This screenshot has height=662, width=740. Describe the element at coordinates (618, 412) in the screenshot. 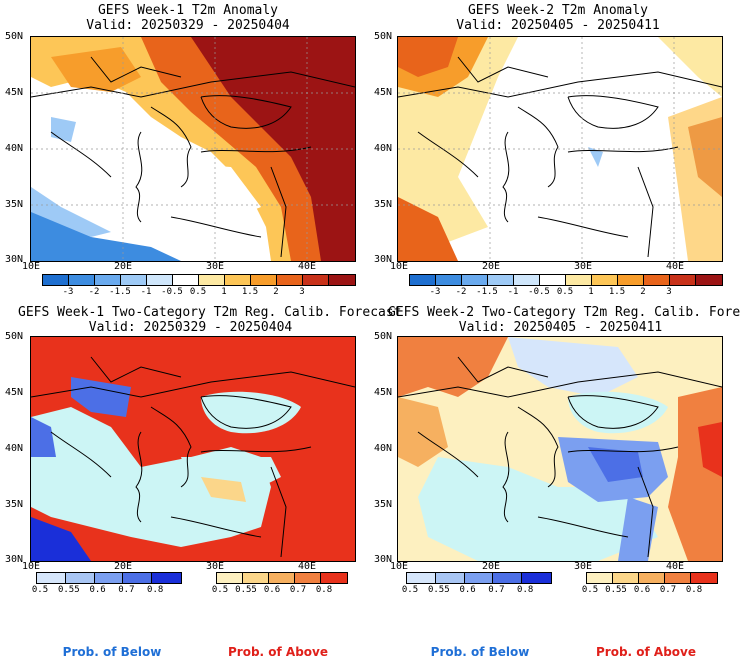

I see `black-sea-region` at that location.